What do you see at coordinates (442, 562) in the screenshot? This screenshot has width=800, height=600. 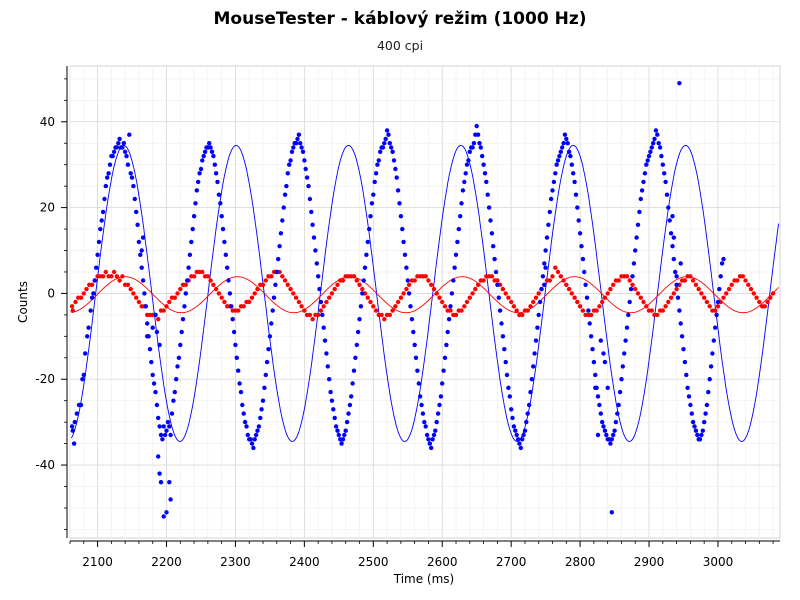 I see `x-tick-label: 2600` at bounding box center [442, 562].